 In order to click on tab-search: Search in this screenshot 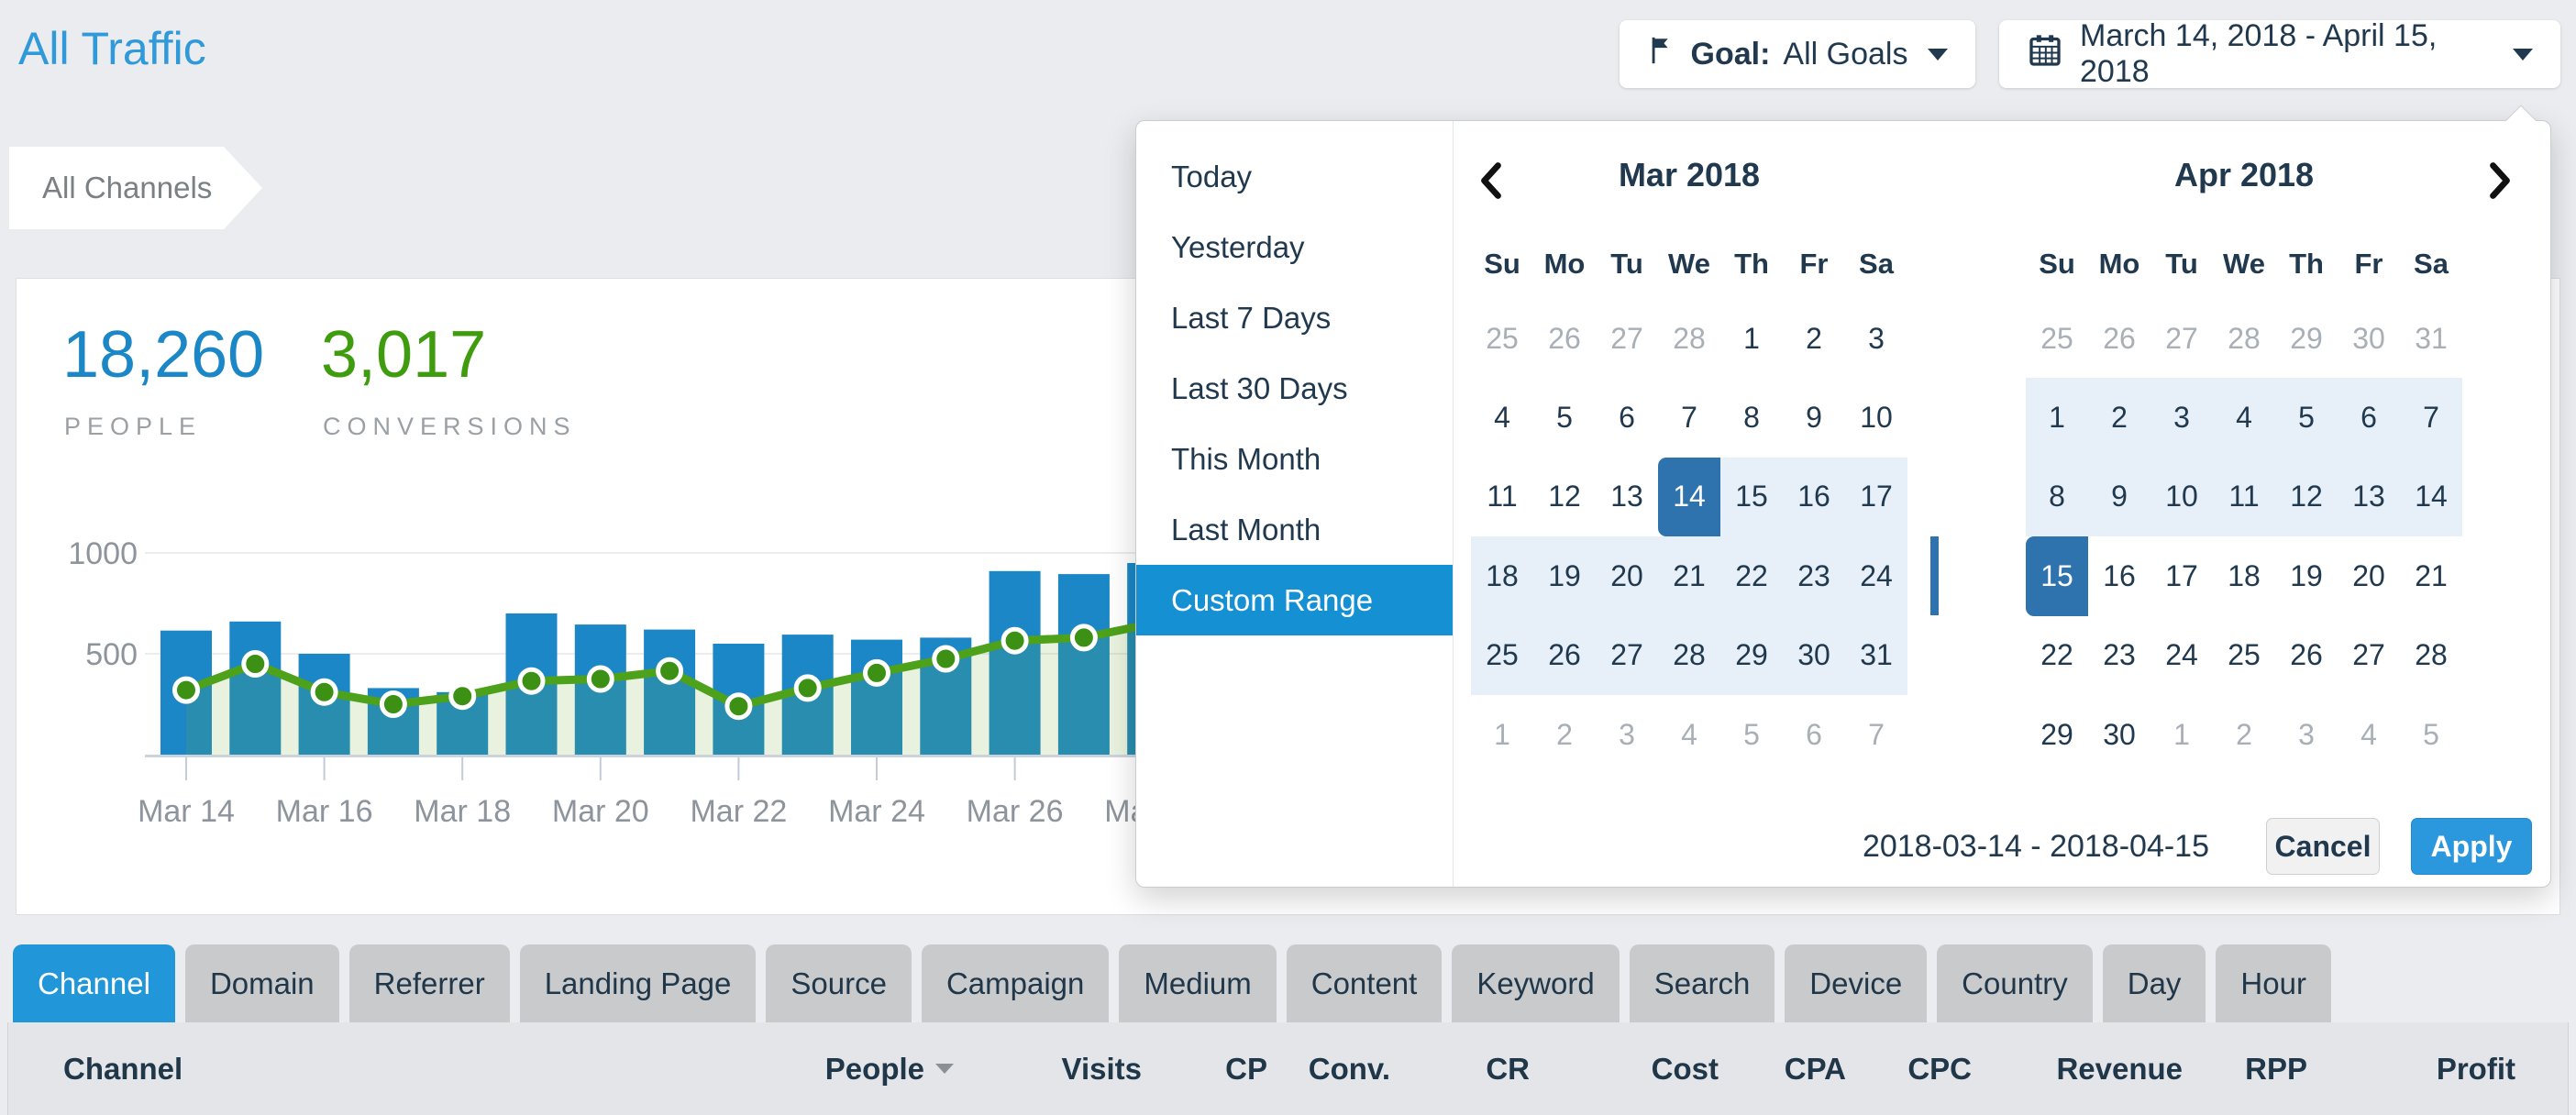, I will do `click(1702, 983)`.